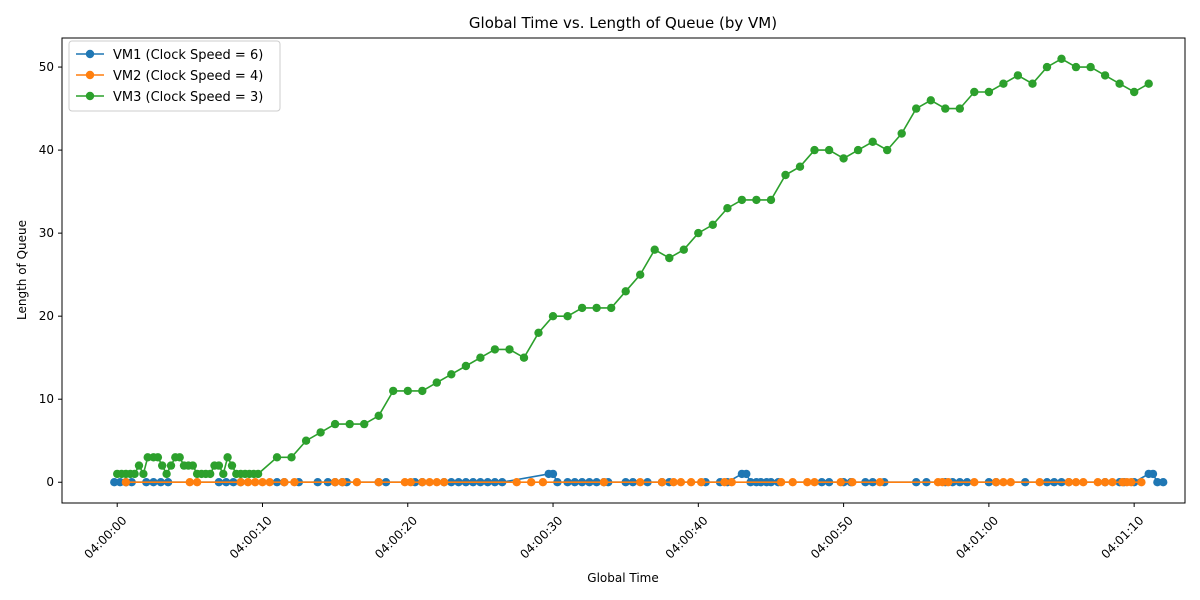 The height and width of the screenshot is (600, 1200). Describe the element at coordinates (90, 96) in the screenshot. I see `legend-vm3-marker` at that location.